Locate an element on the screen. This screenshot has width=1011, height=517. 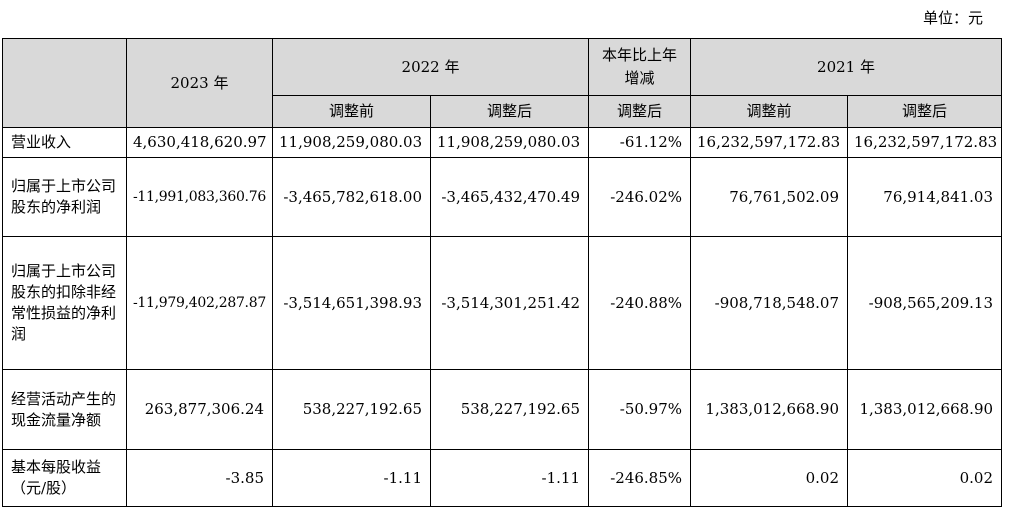
cell-2022-before: -1.11 is located at coordinates (351, 478).